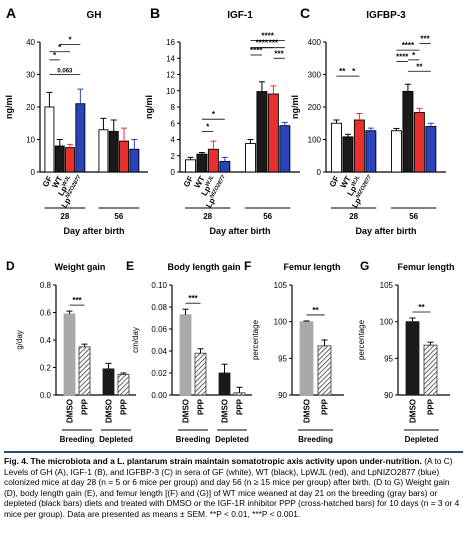 This screenshot has height=556, width=468. I want to click on panel-b-significance-label: ***, so click(274, 43).